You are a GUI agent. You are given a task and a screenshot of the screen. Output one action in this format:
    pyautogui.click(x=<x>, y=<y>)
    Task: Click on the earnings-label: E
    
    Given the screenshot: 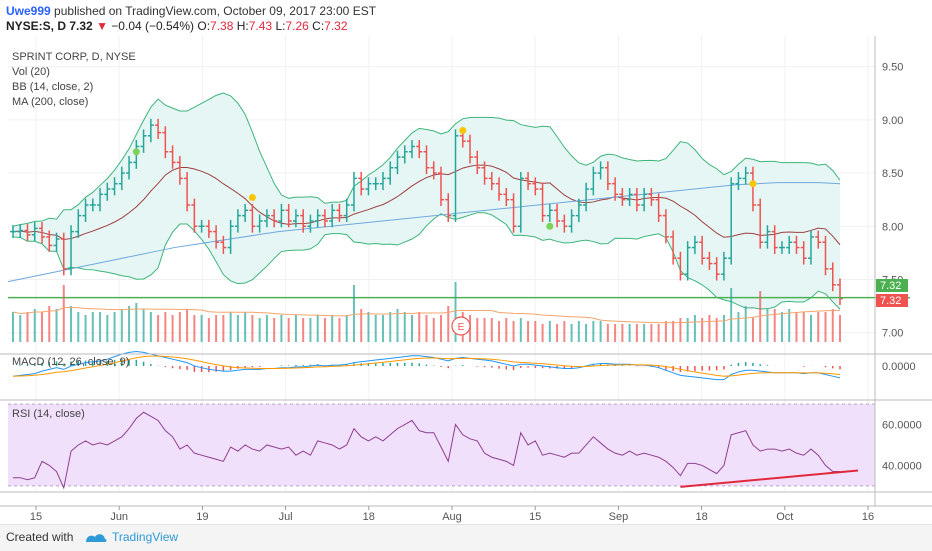 What is the action you would take?
    pyautogui.click(x=461, y=327)
    